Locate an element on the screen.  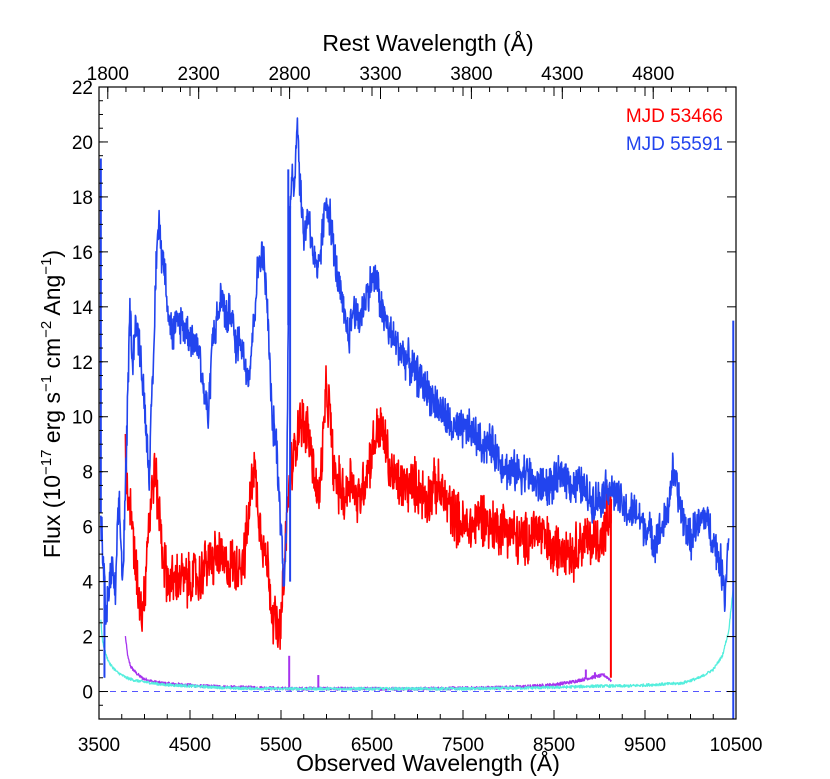
top-tick-label: 1800 is located at coordinates (108, 74).